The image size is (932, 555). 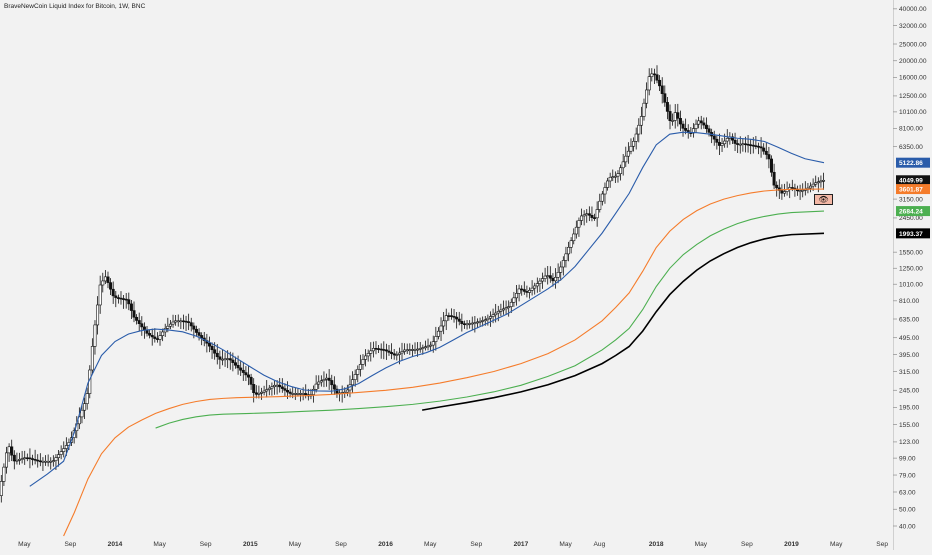 What do you see at coordinates (341, 544) in the screenshot?
I see `x-tick-label: Sep` at bounding box center [341, 544].